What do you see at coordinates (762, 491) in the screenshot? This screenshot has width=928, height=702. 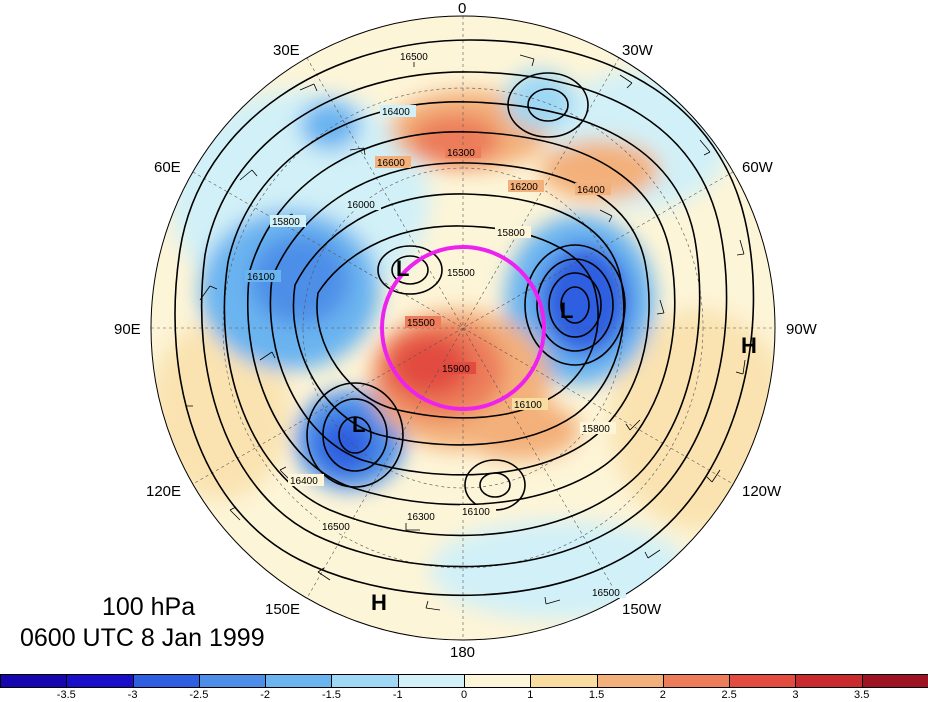 I see `longitude-label-120w: 120W` at bounding box center [762, 491].